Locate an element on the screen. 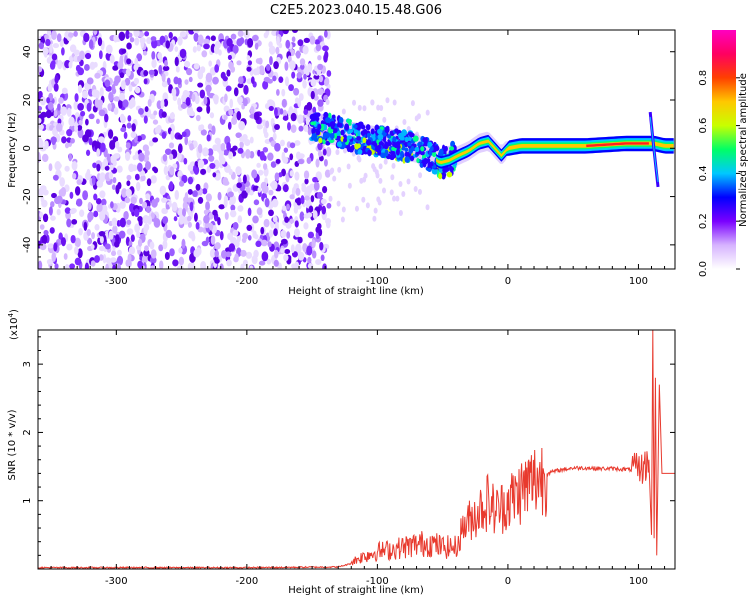  colorbar-gradient is located at coordinates (724, 149).